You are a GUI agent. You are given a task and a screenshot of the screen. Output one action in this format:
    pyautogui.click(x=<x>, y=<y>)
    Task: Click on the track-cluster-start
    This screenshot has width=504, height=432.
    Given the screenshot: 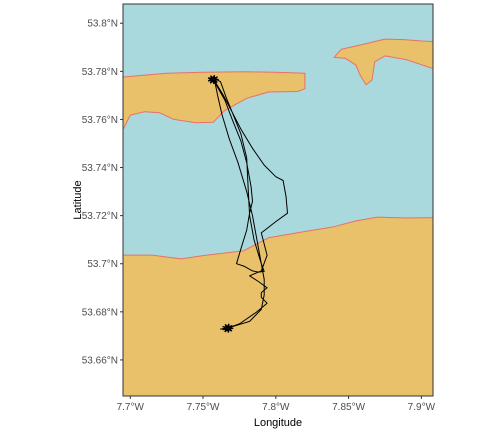 What is the action you would take?
    pyautogui.click(x=213, y=79)
    